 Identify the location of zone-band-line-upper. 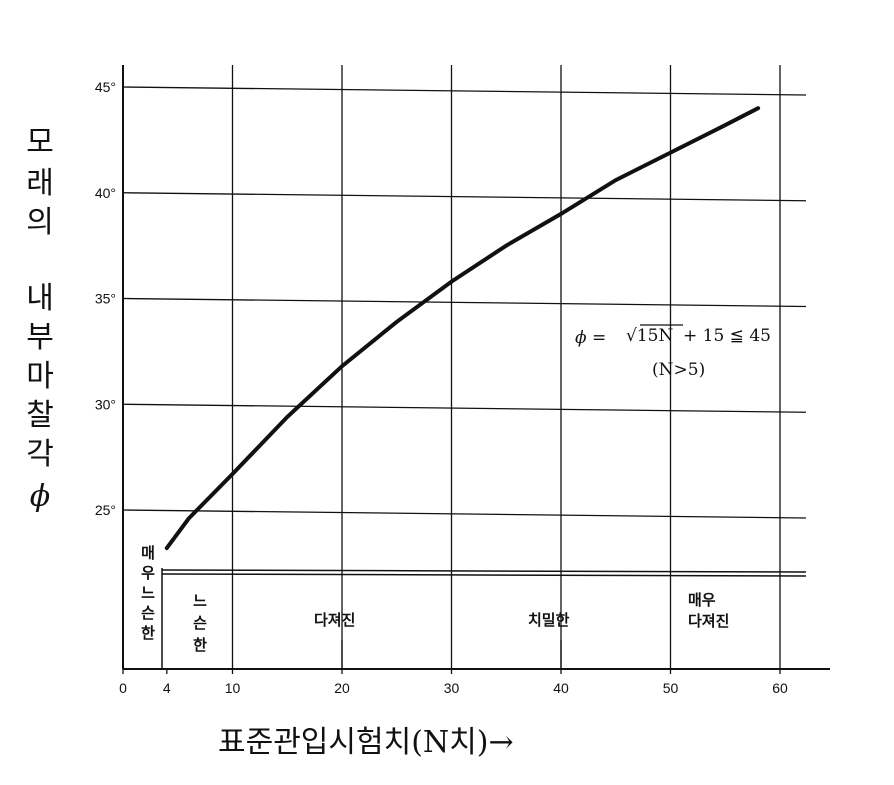
(484, 571).